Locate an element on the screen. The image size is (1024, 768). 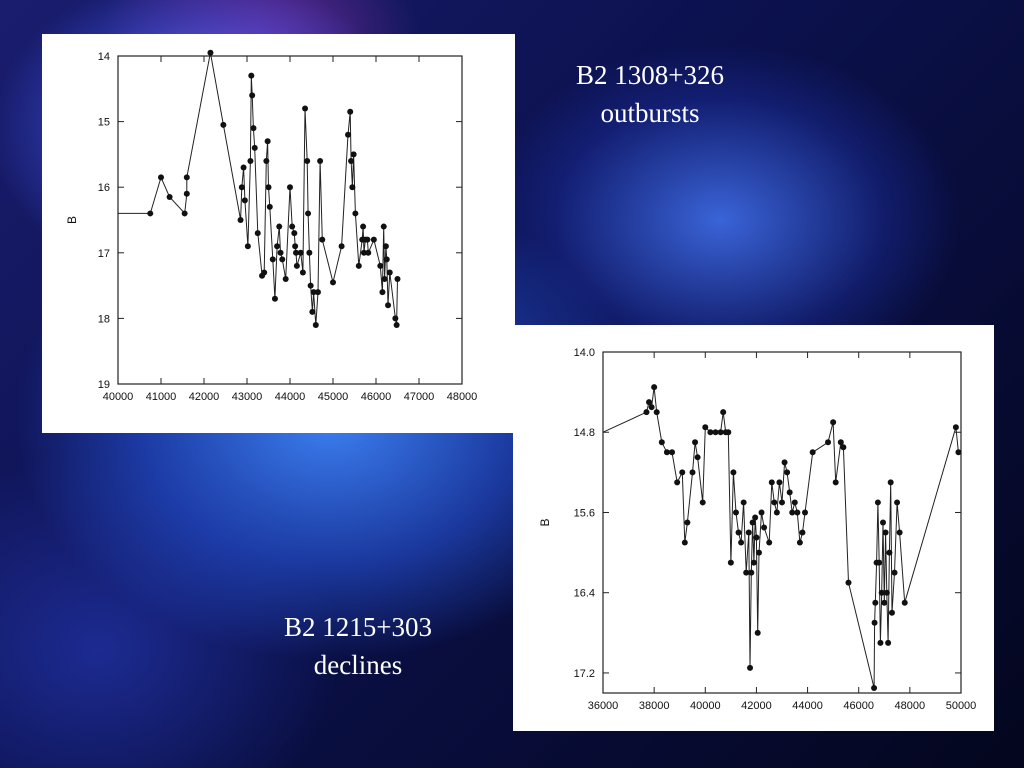
x-tick-label: 43000 is located at coordinates (247, 397).